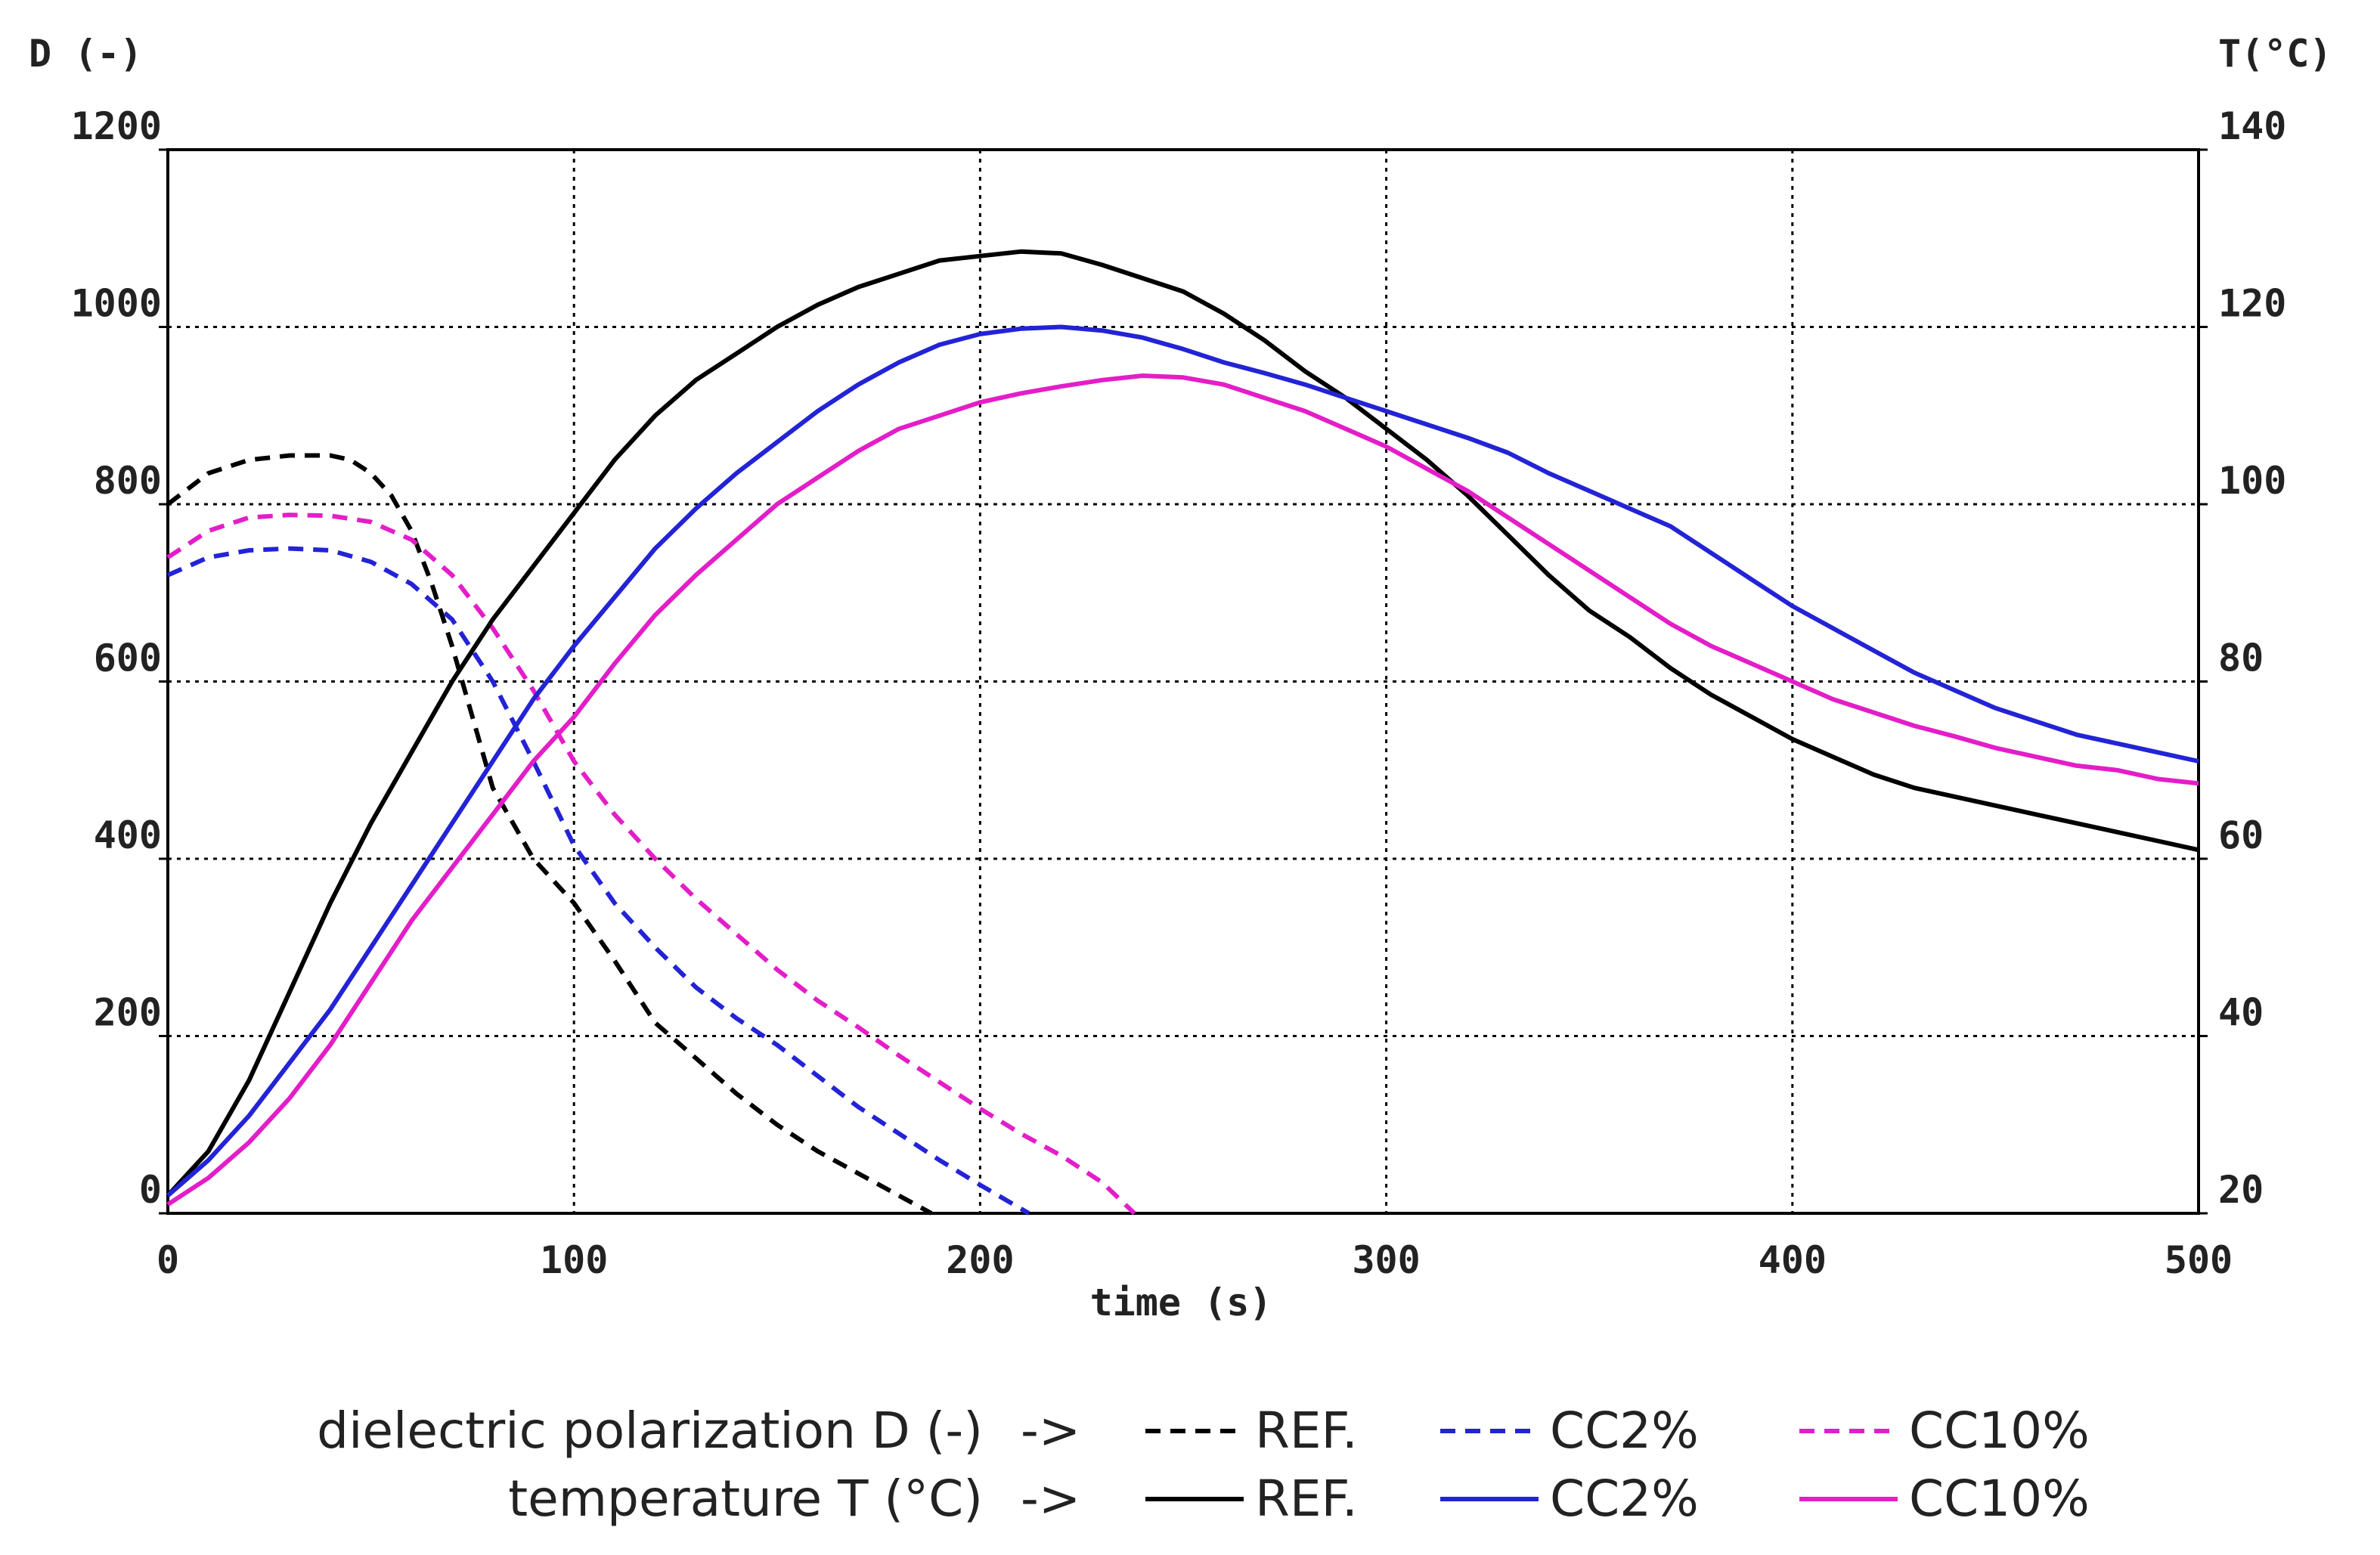 This screenshot has width=2380, height=1555. I want to click on x-tick-label: 0, so click(167, 1260).